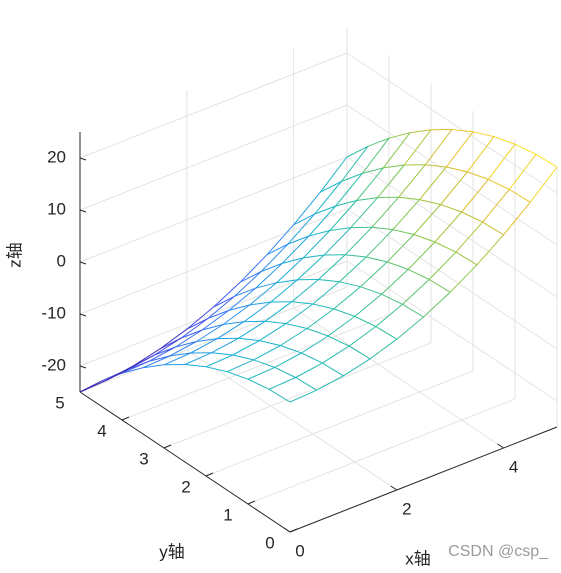 The width and height of the screenshot is (561, 573). What do you see at coordinates (53, 364) in the screenshot?
I see `z-tick-label: -20` at bounding box center [53, 364].